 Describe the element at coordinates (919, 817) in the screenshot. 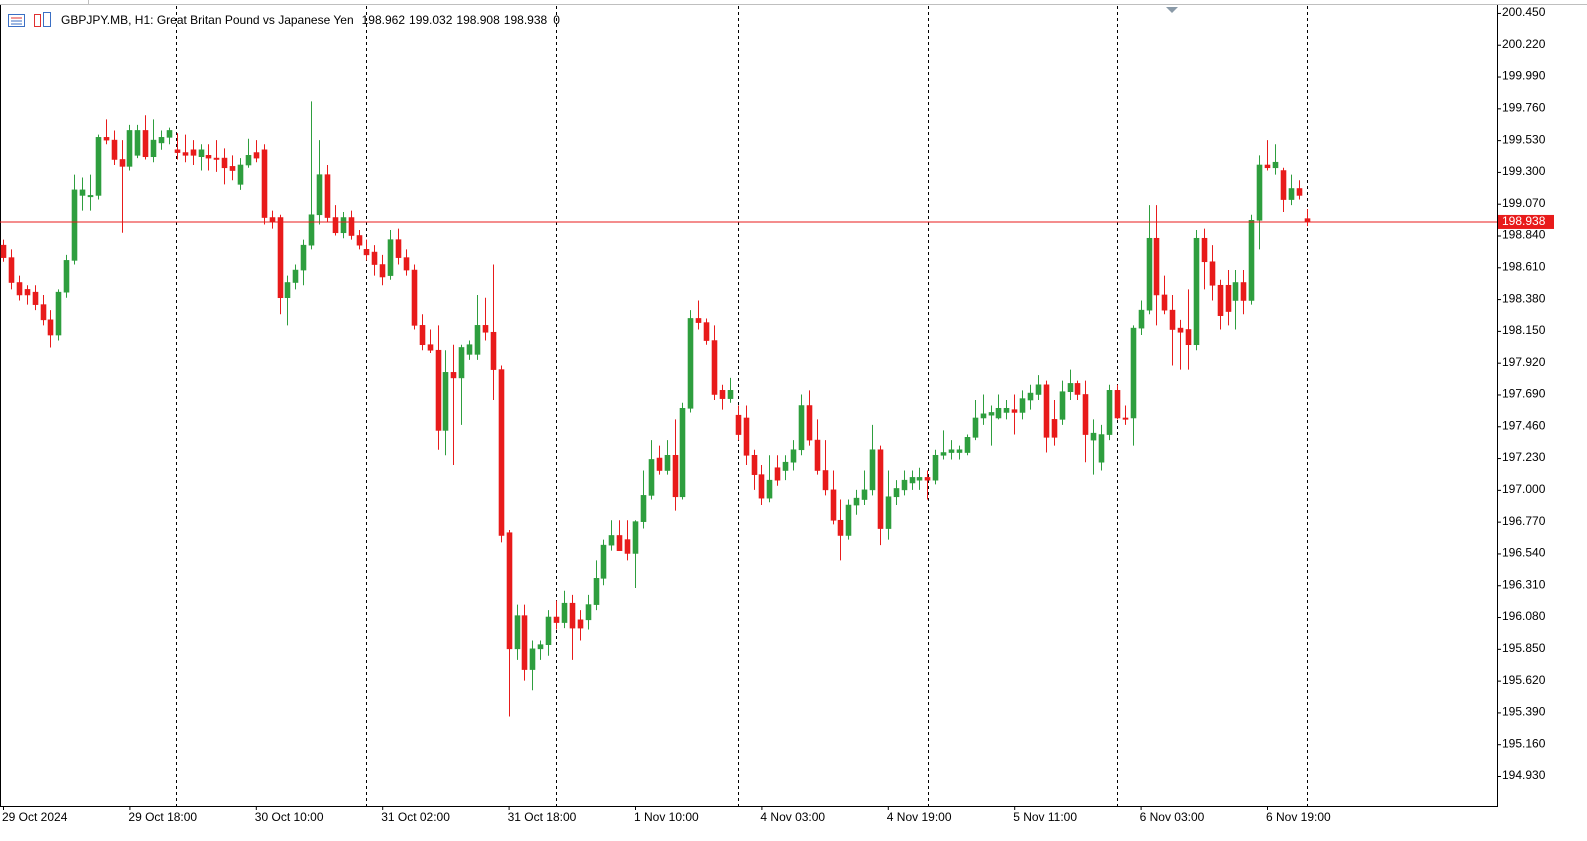

I see `x-tick-label: 4 Nov 19:00` at that location.